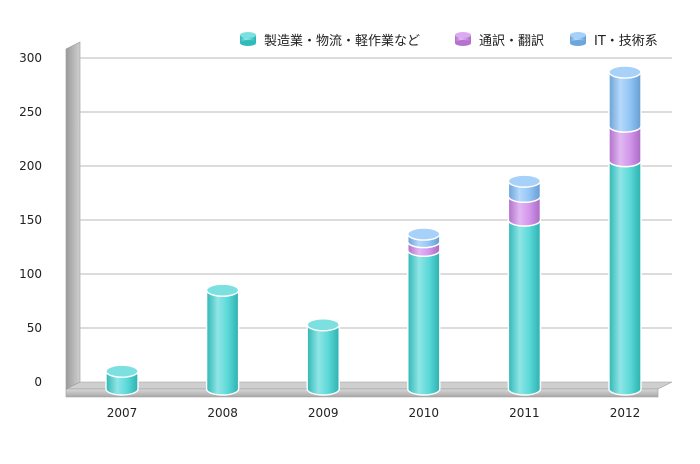 This screenshot has height=464, width=700. I want to click on y-axis: 0 50 100 150 200 250 300, so click(30, 220).